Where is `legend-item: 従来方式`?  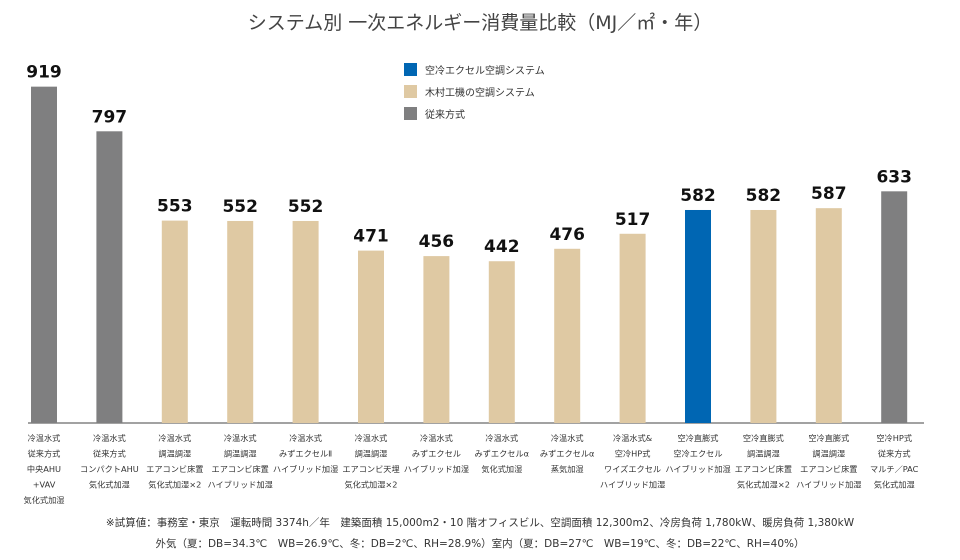 legend-item: 従来方式 is located at coordinates (474, 113).